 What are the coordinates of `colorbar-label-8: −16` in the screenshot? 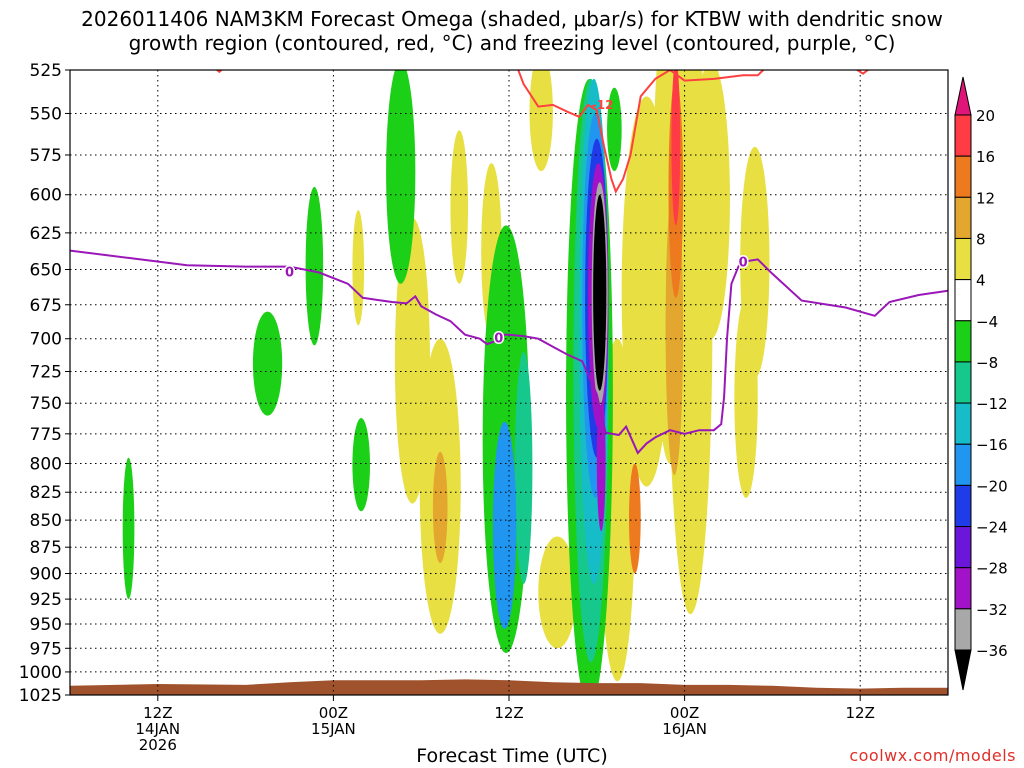 It's located at (992, 445).